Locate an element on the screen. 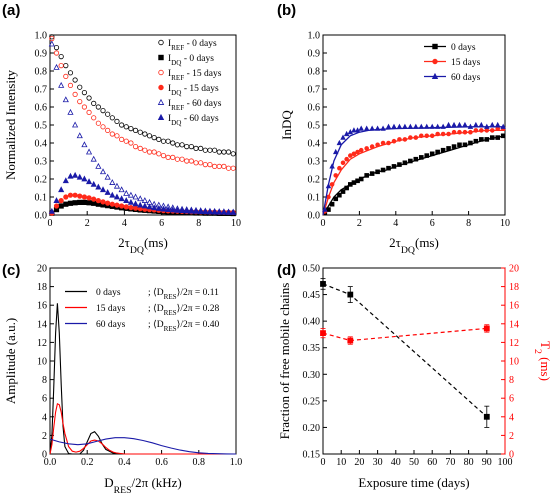 This screenshot has height=500, width=550. y-tick-label: 0.9 is located at coordinates (314, 54).